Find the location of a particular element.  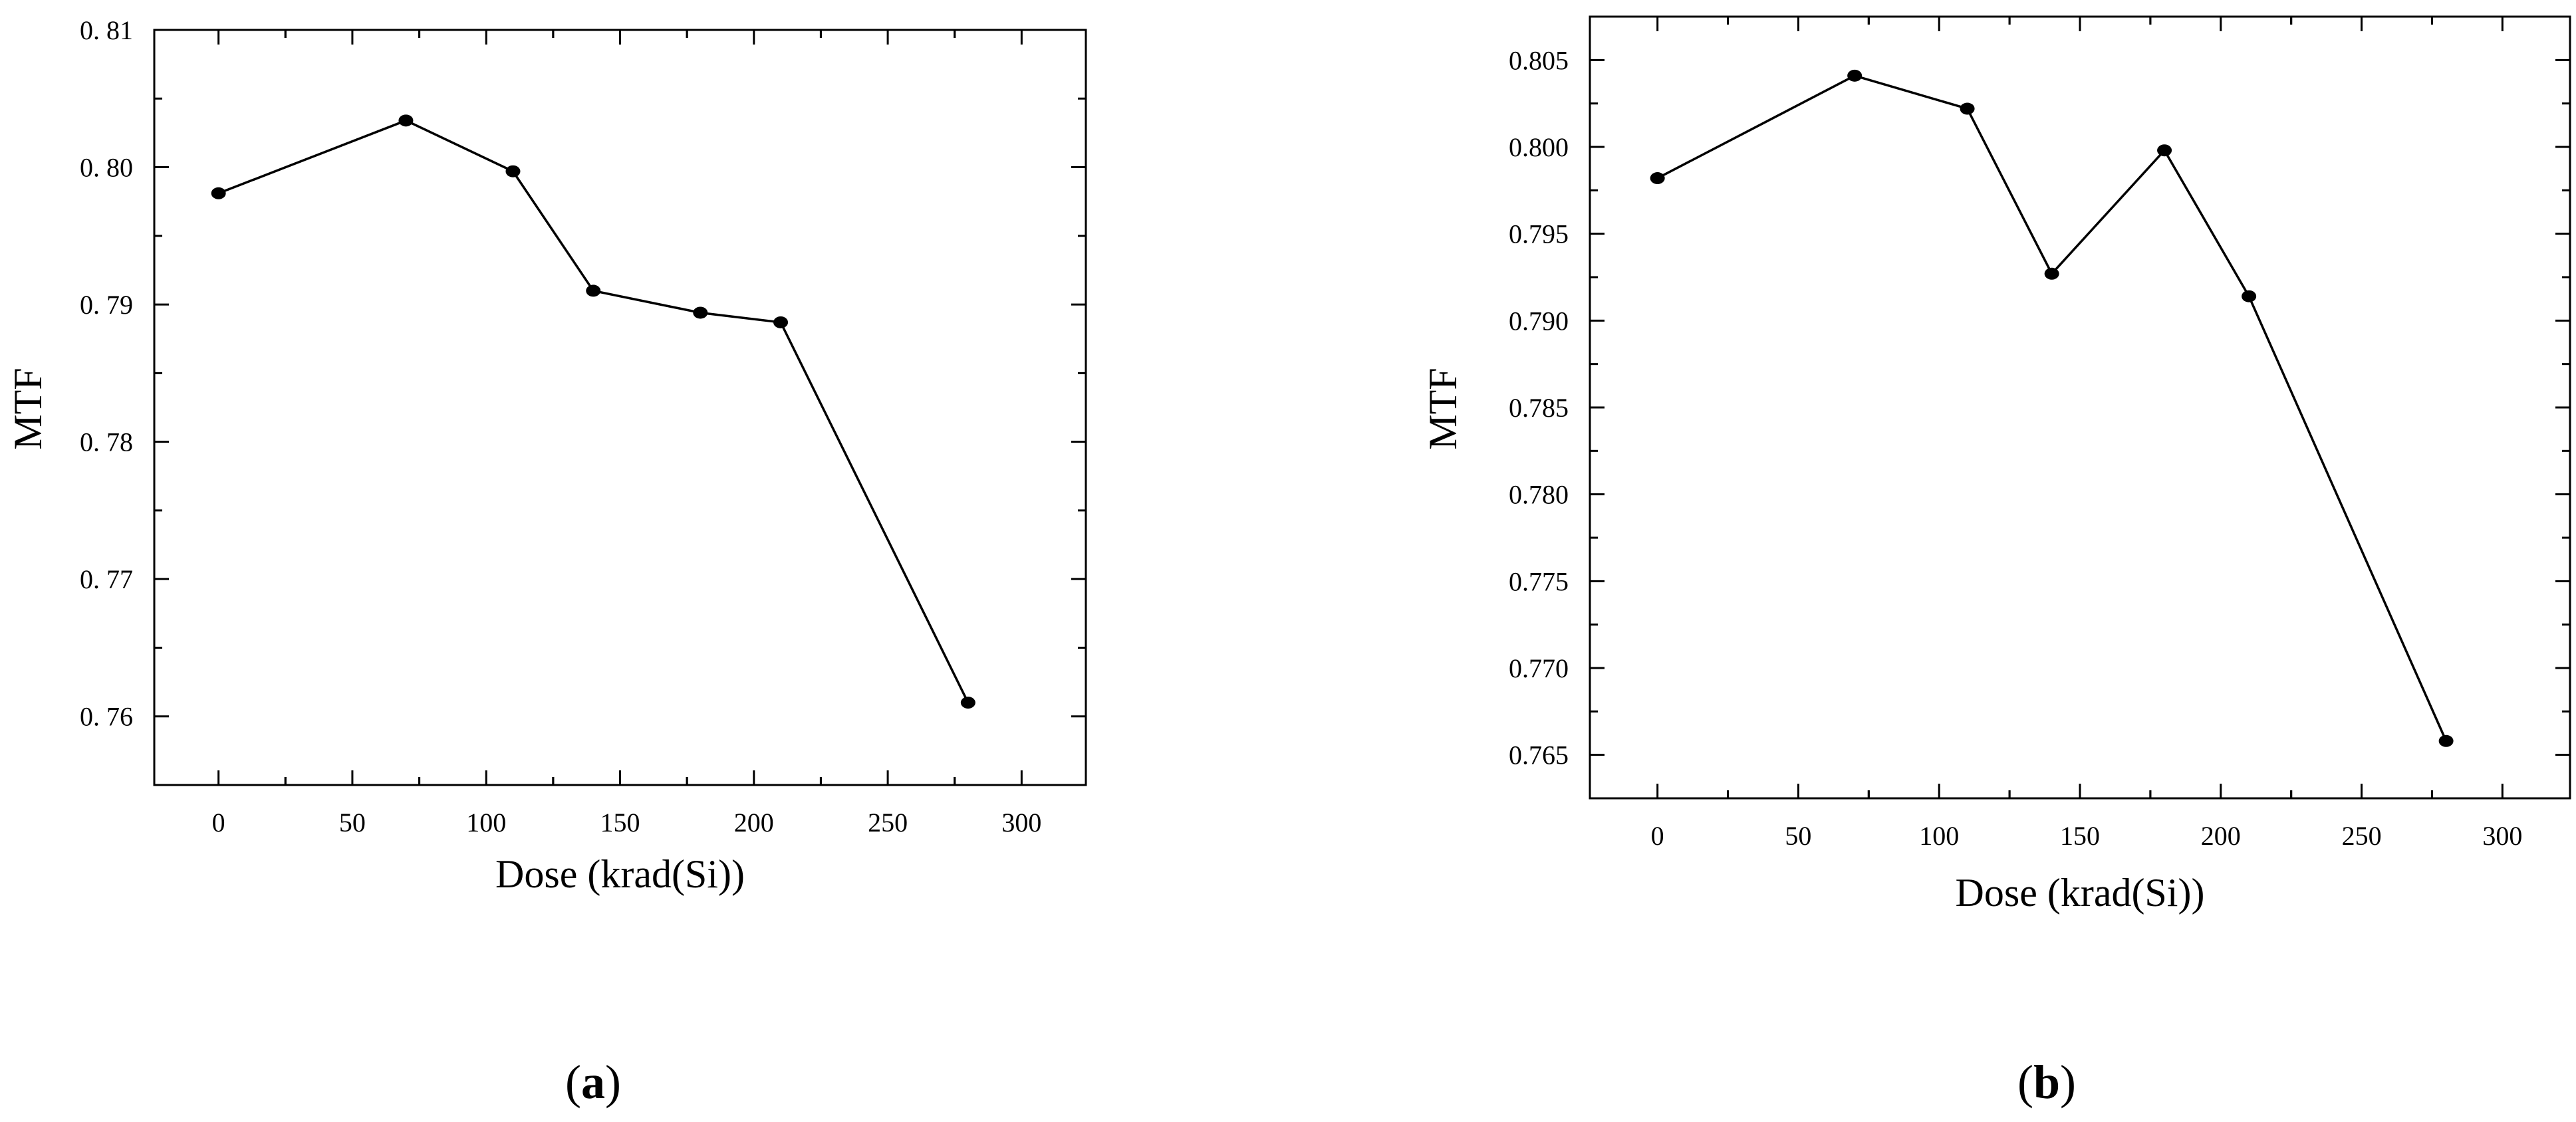

y-tick-label: 0. 79 is located at coordinates (106, 305).